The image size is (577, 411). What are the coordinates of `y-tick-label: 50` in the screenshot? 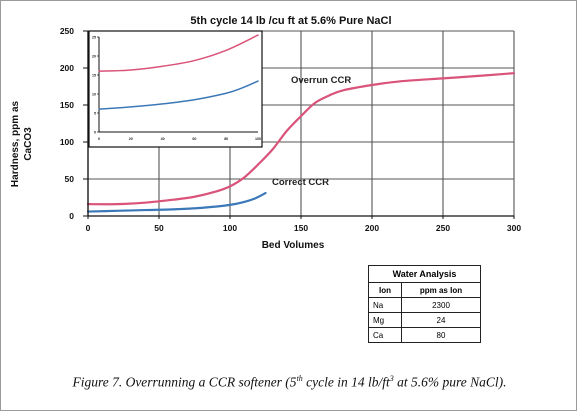 It's located at (70, 179).